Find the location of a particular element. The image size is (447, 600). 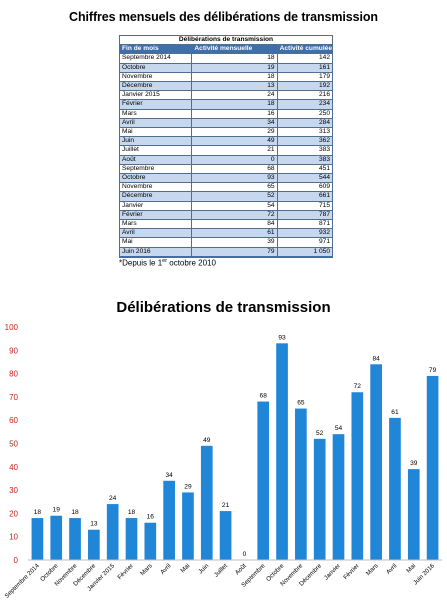

x-tick-label: Juin 2016 is located at coordinates (424, 574).